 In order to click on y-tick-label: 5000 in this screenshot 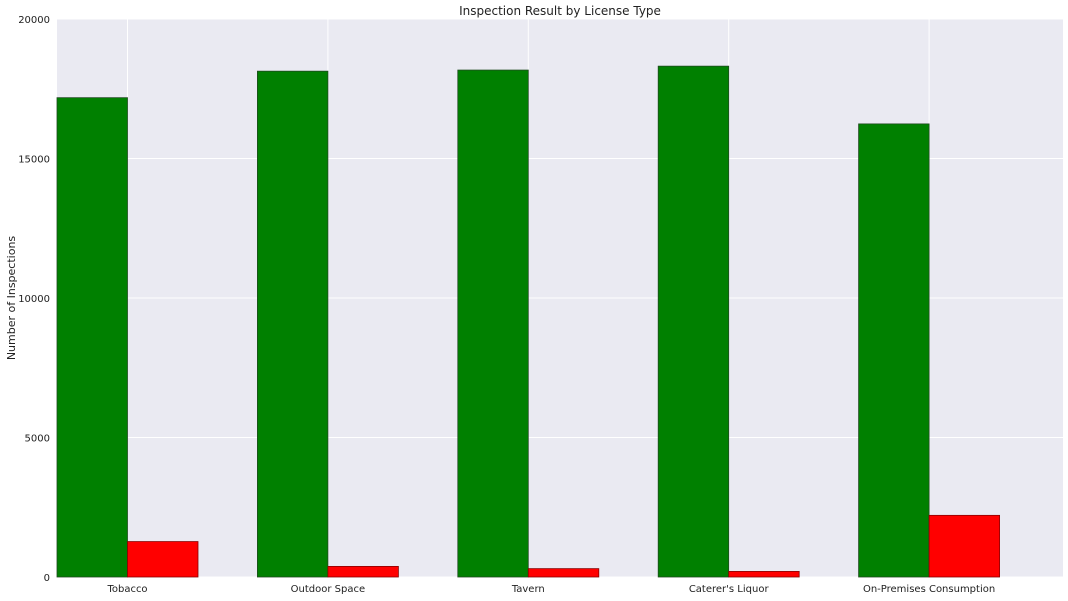, I will do `click(37, 439)`.